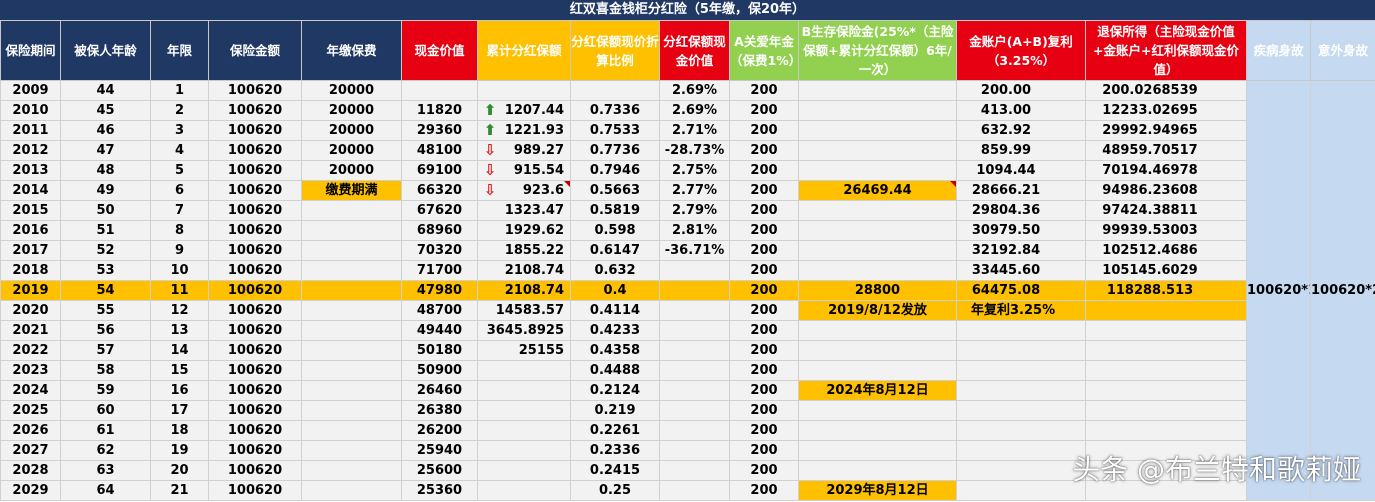  Describe the element at coordinates (615, 250) in the screenshot. I see `cell-ratio: 0.6147` at that location.